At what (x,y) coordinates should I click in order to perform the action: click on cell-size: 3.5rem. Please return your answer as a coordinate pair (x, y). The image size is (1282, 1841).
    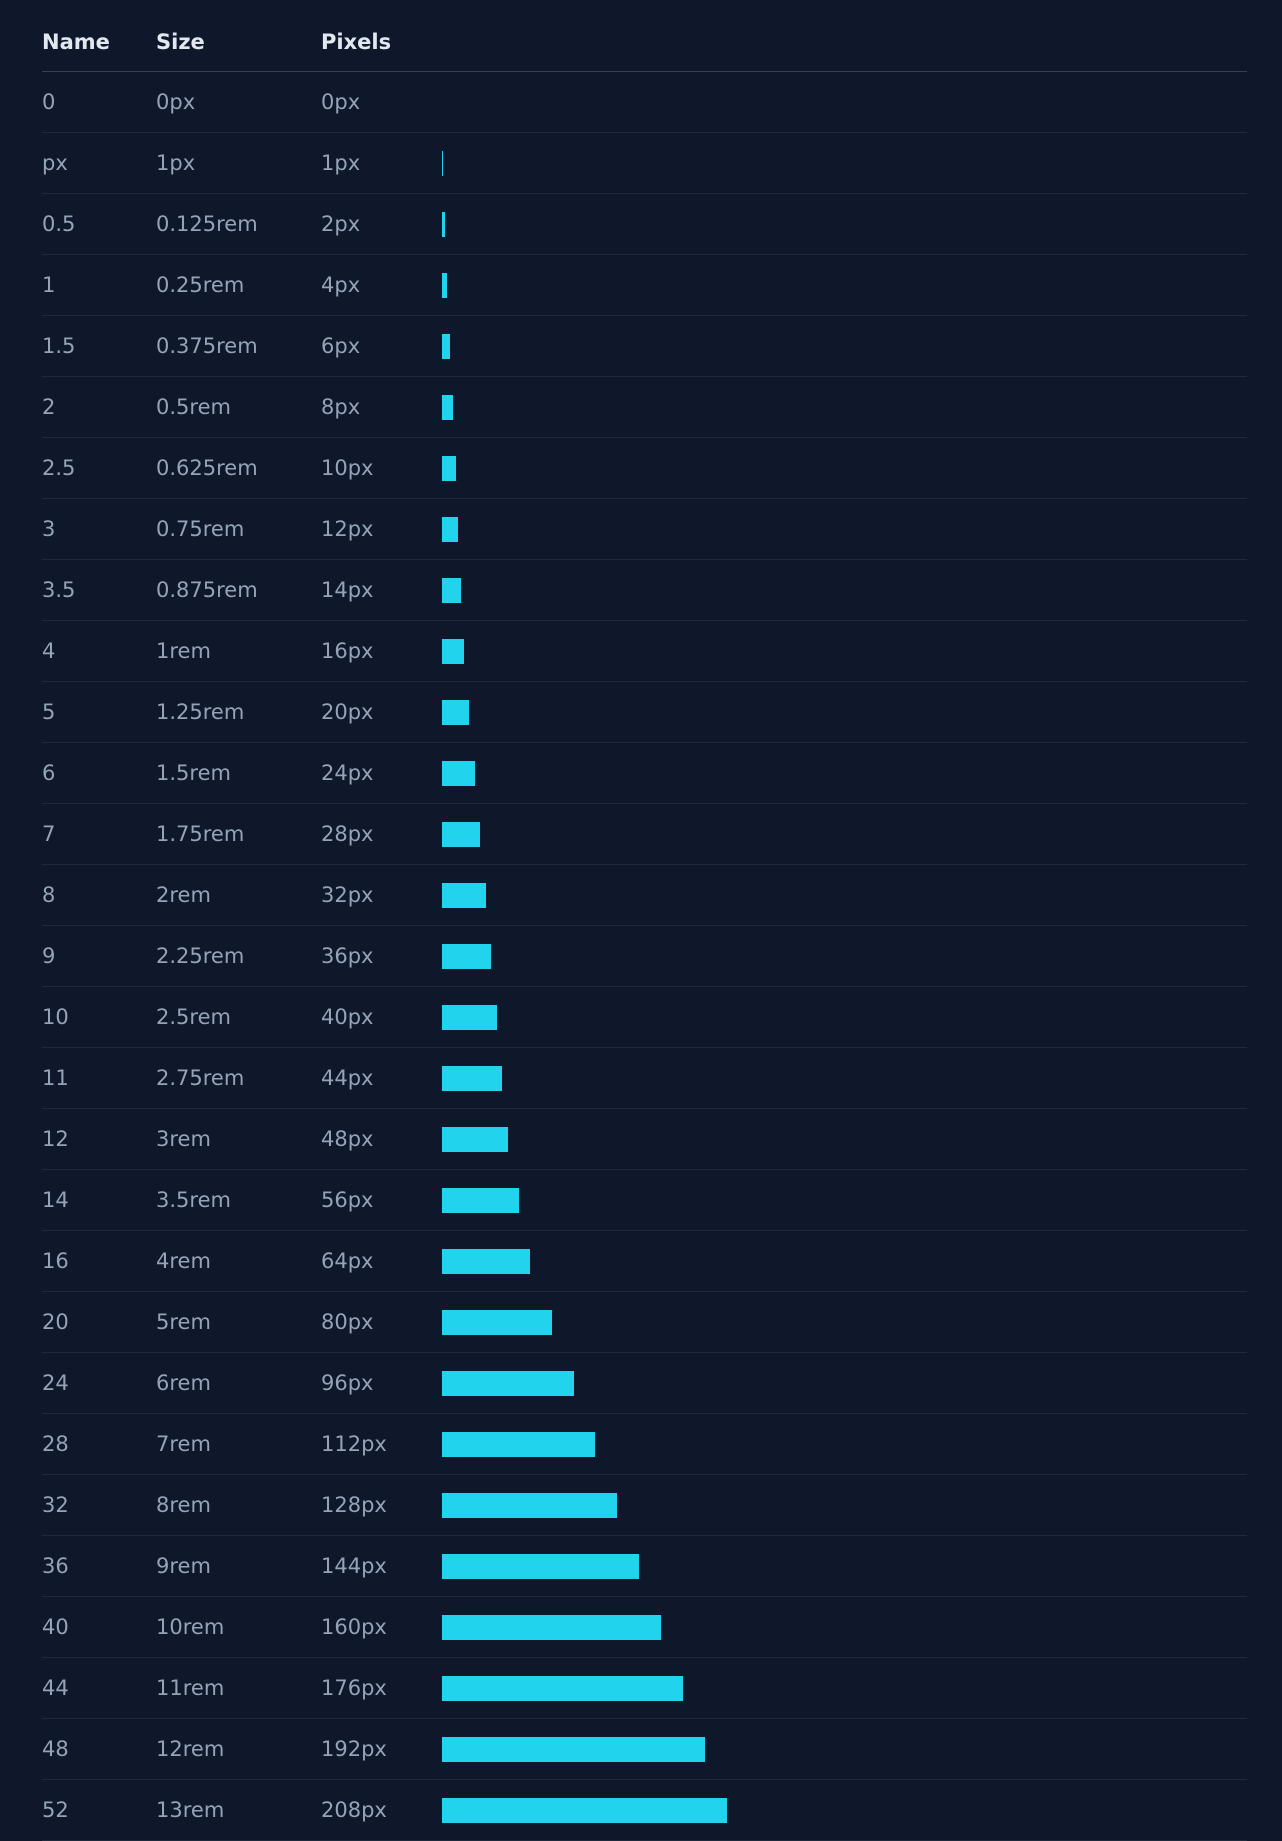
    Looking at the image, I should click on (193, 1200).